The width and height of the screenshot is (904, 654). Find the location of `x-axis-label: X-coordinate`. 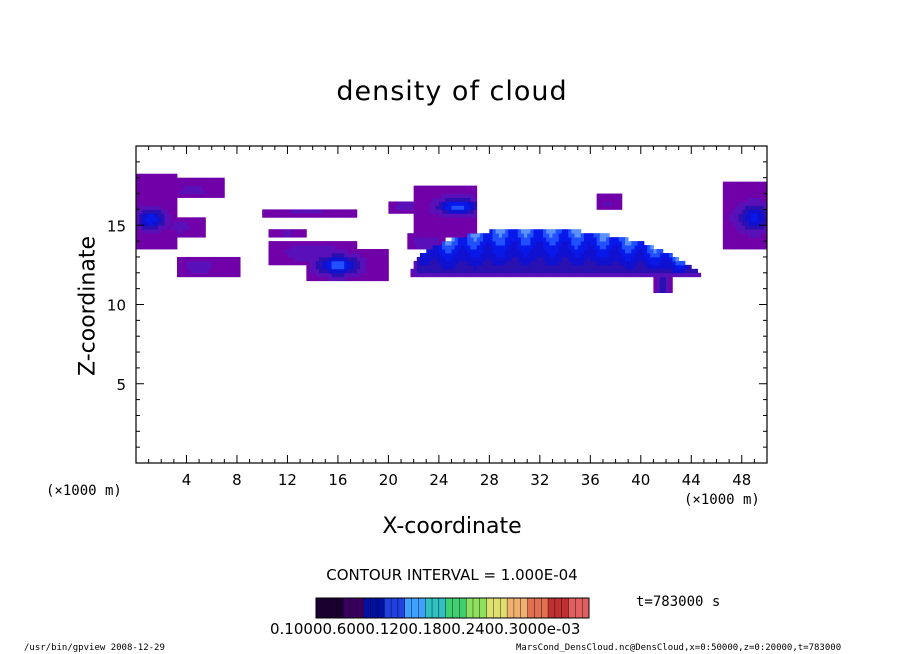

x-axis-label: X-coordinate is located at coordinates (452, 526).